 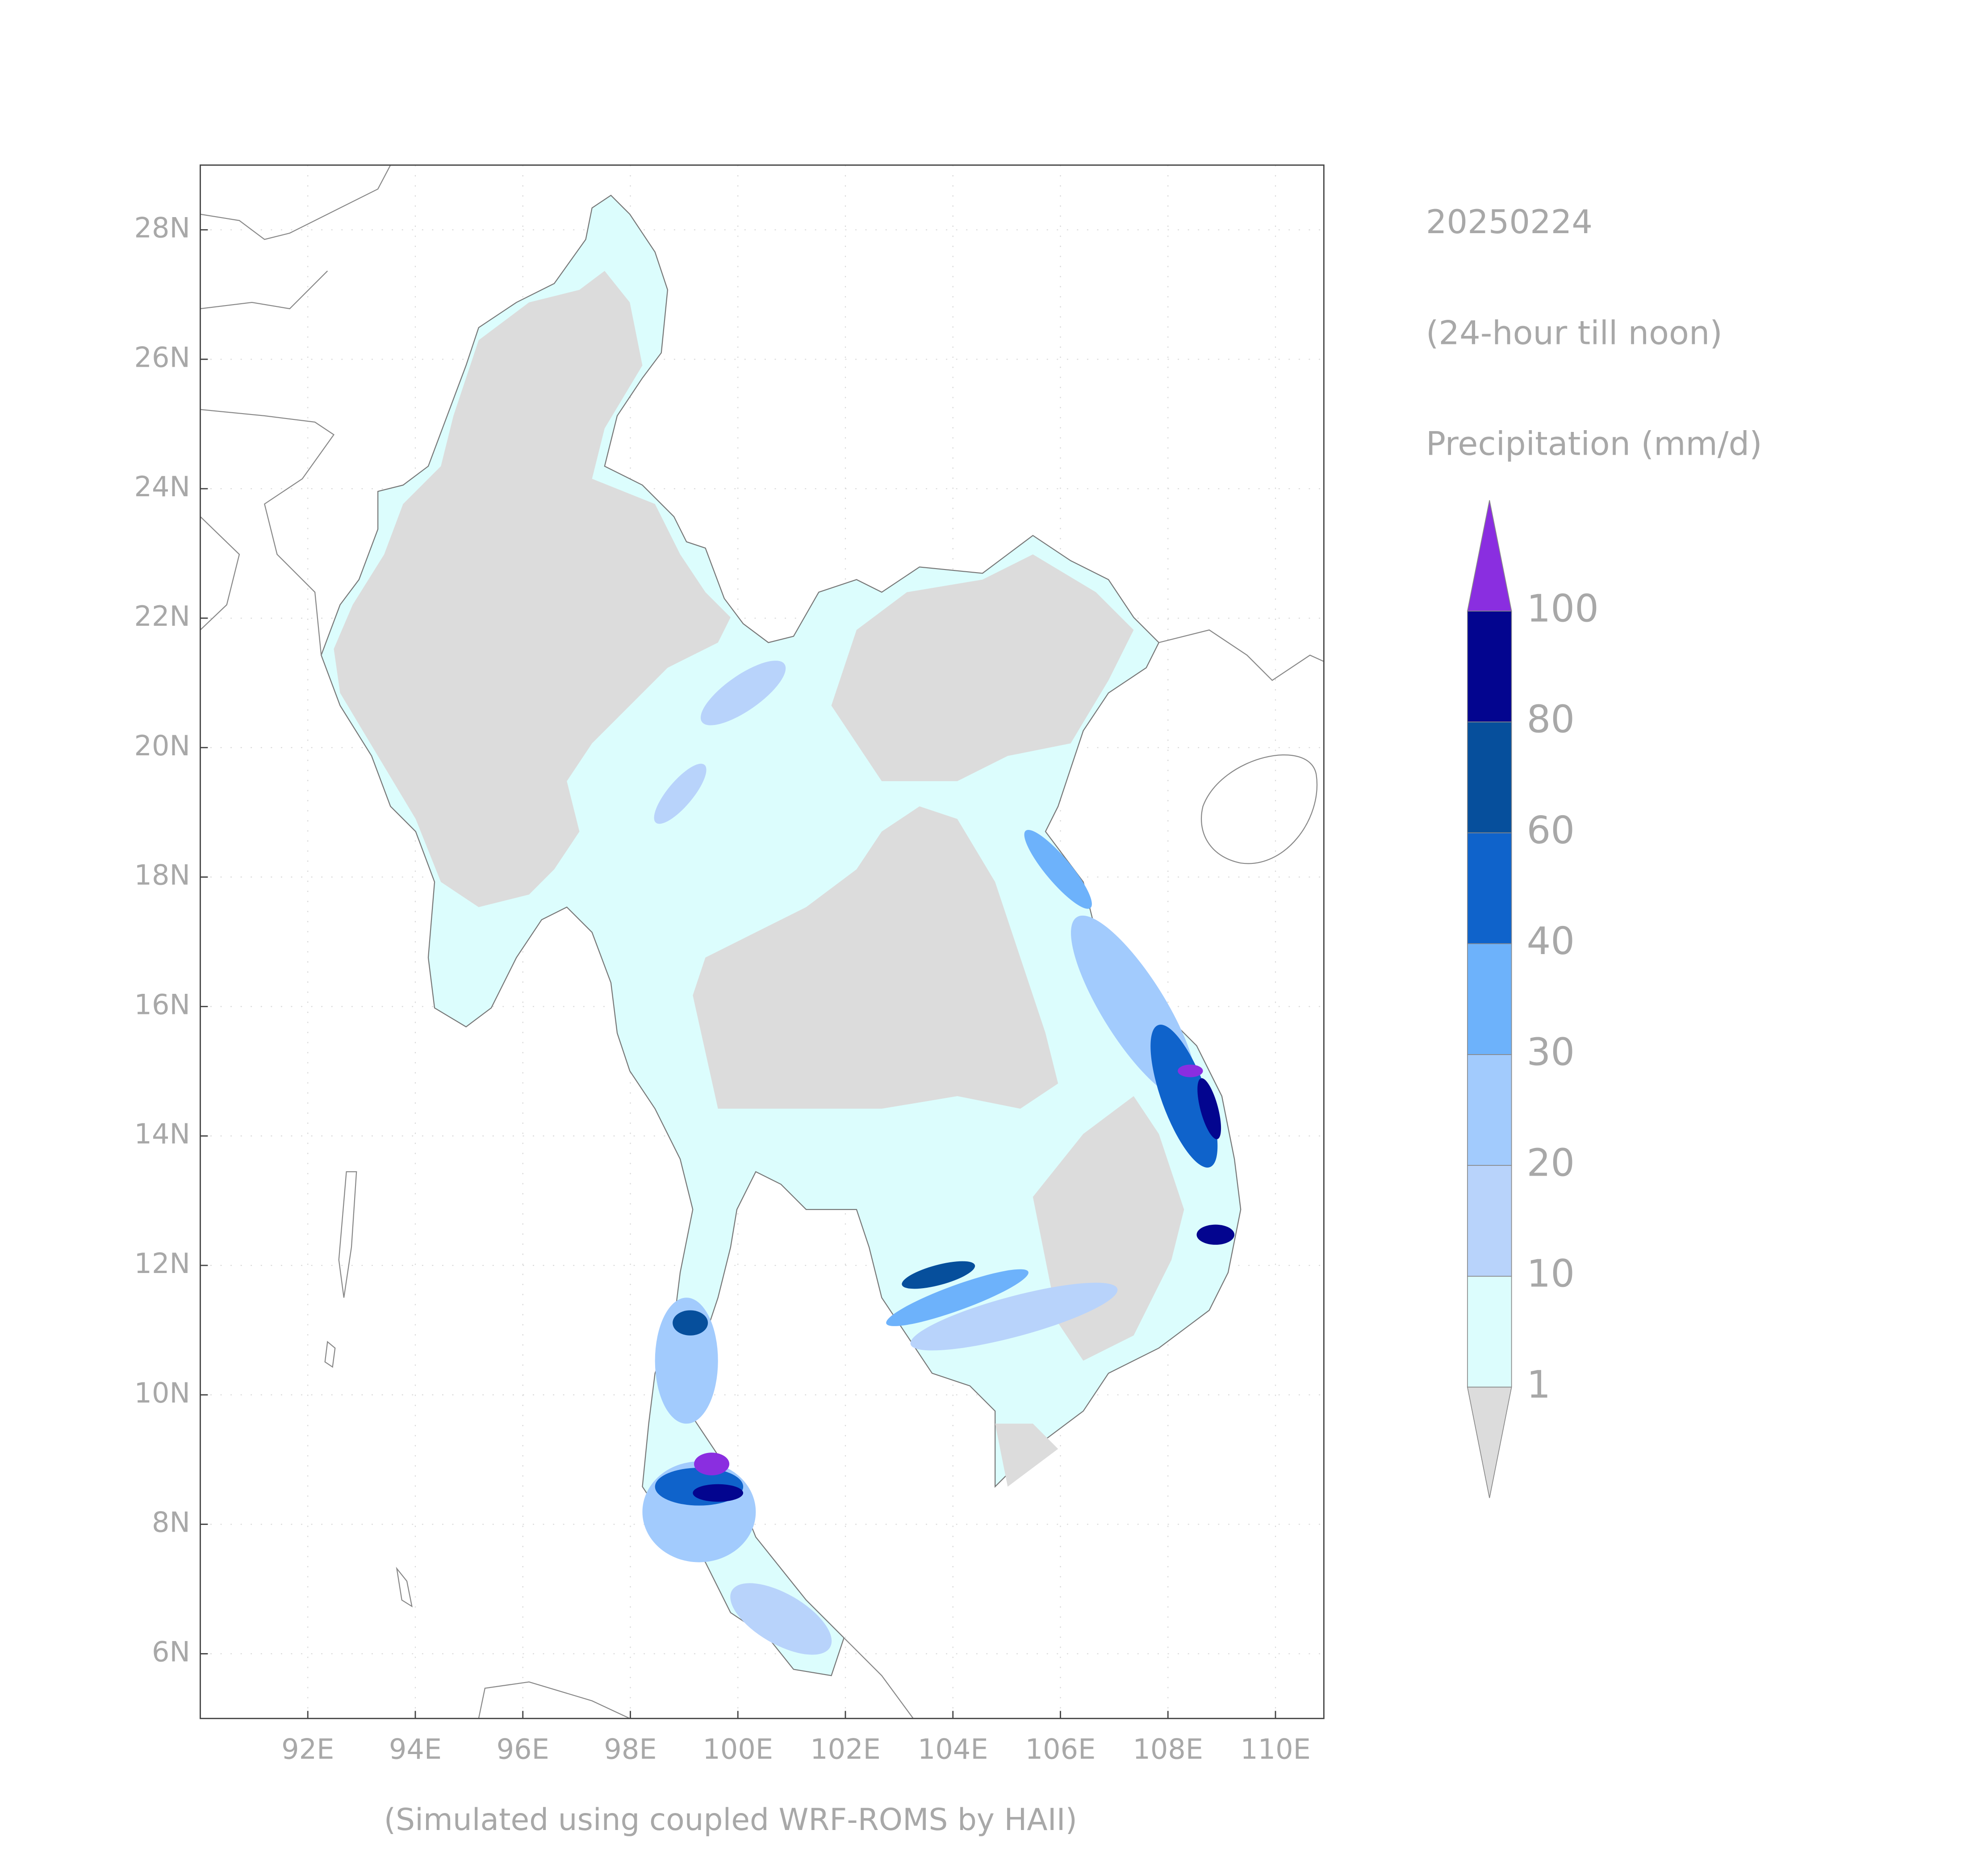 What do you see at coordinates (1538, 1384) in the screenshot?
I see `colorbar-label: 1` at bounding box center [1538, 1384].